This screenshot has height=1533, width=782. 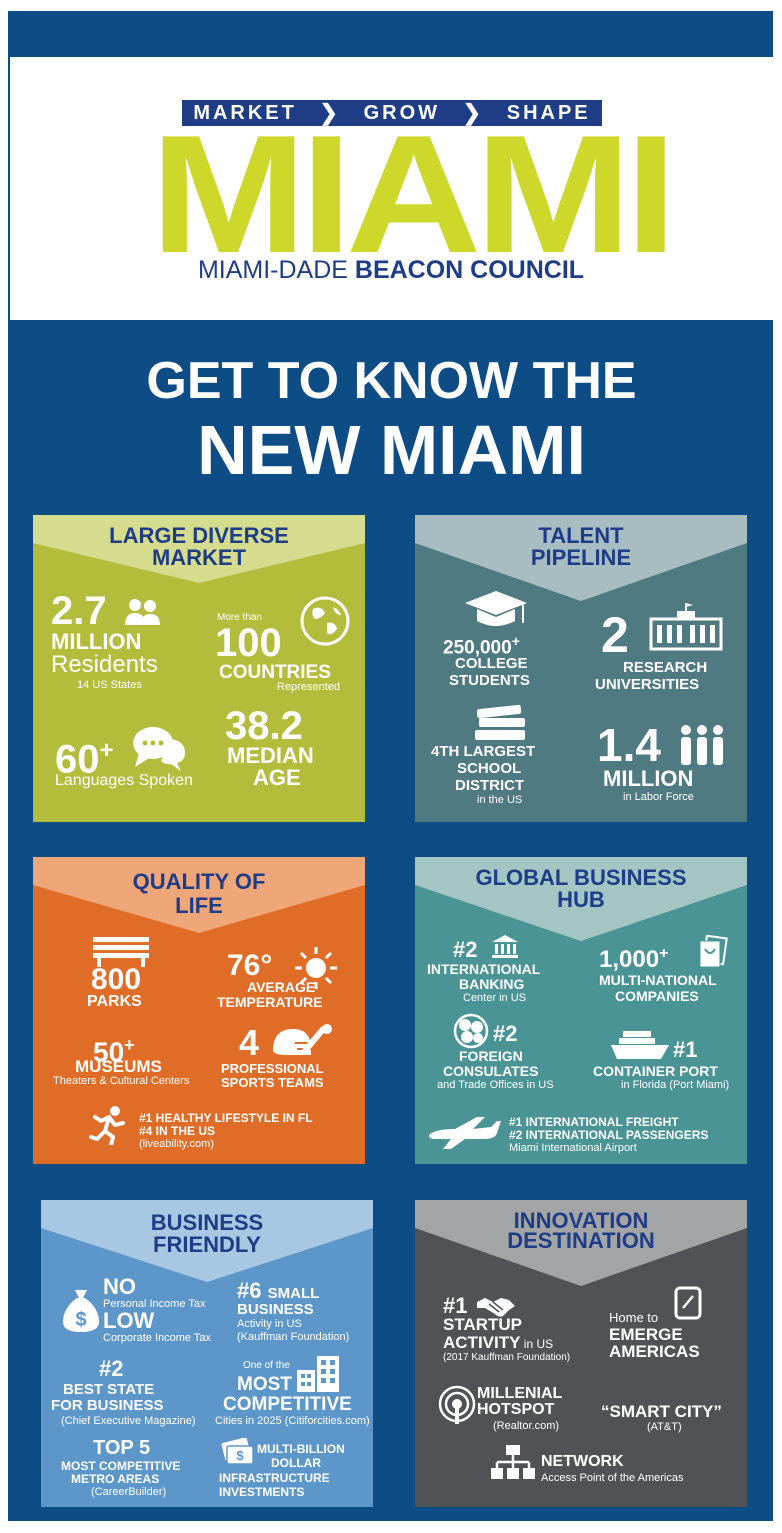 What do you see at coordinates (594, 1122) in the screenshot?
I see `airport-label-1: #1 INTERNATIONAL FREIGHT` at bounding box center [594, 1122].